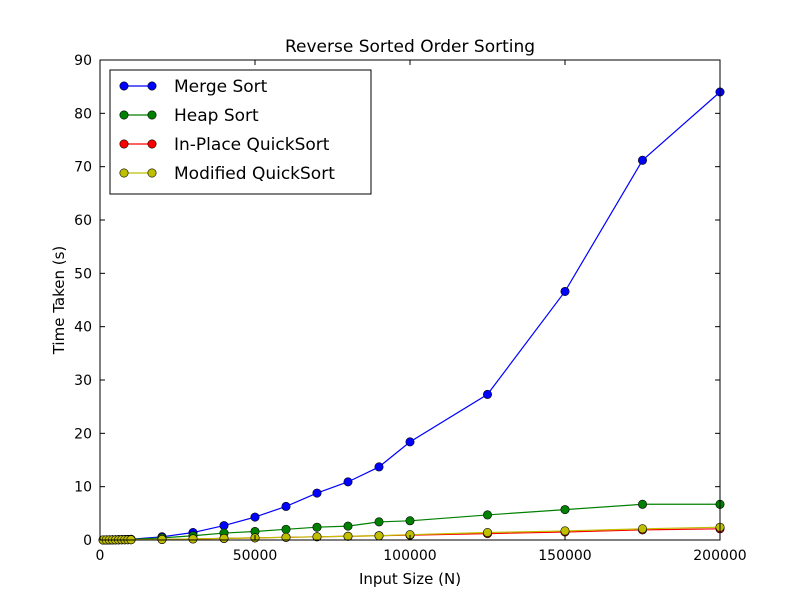  I want to click on y-tick-label: 20, so click(83, 434).